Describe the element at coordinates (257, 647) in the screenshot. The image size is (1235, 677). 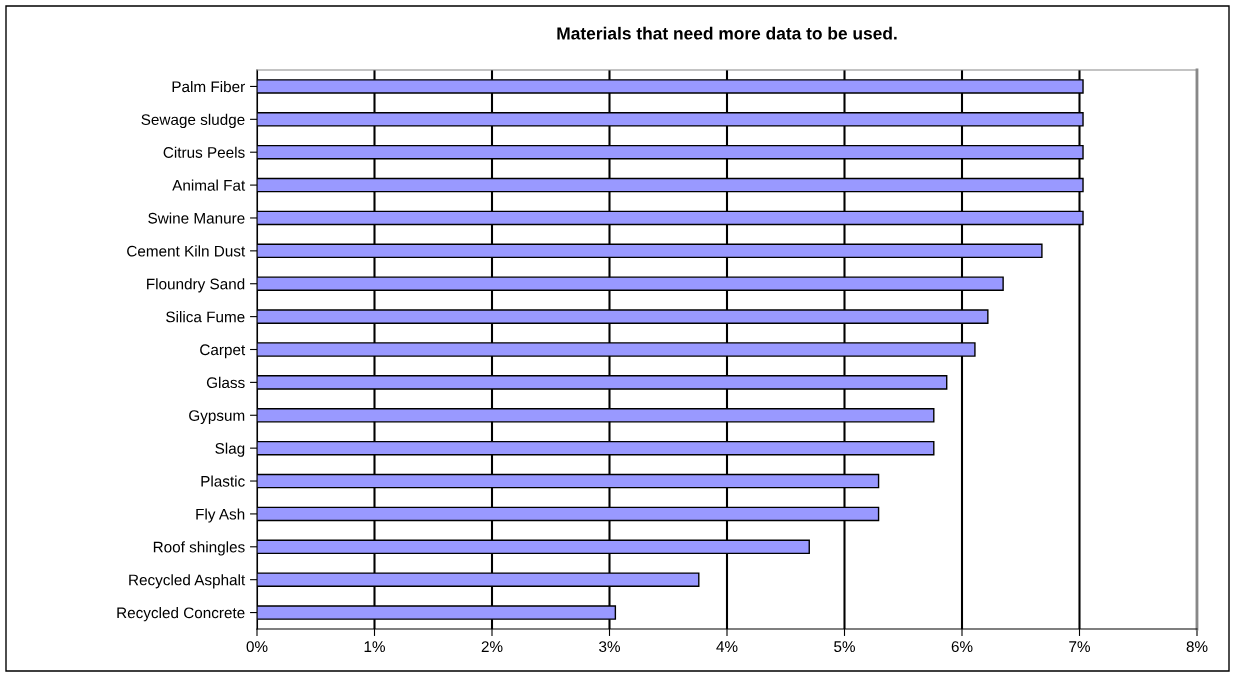
I see `x-tick-label: 0%` at that location.